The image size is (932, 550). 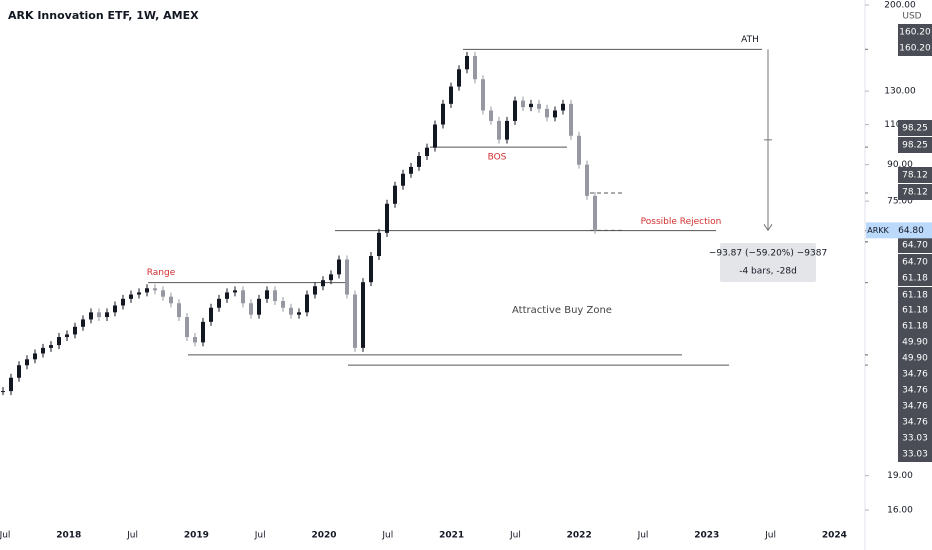 I want to click on last-price-box, so click(x=911, y=230).